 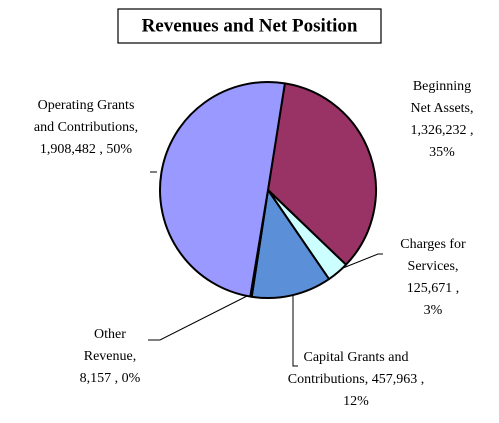 I want to click on slice-label: 3%, so click(x=433, y=310).